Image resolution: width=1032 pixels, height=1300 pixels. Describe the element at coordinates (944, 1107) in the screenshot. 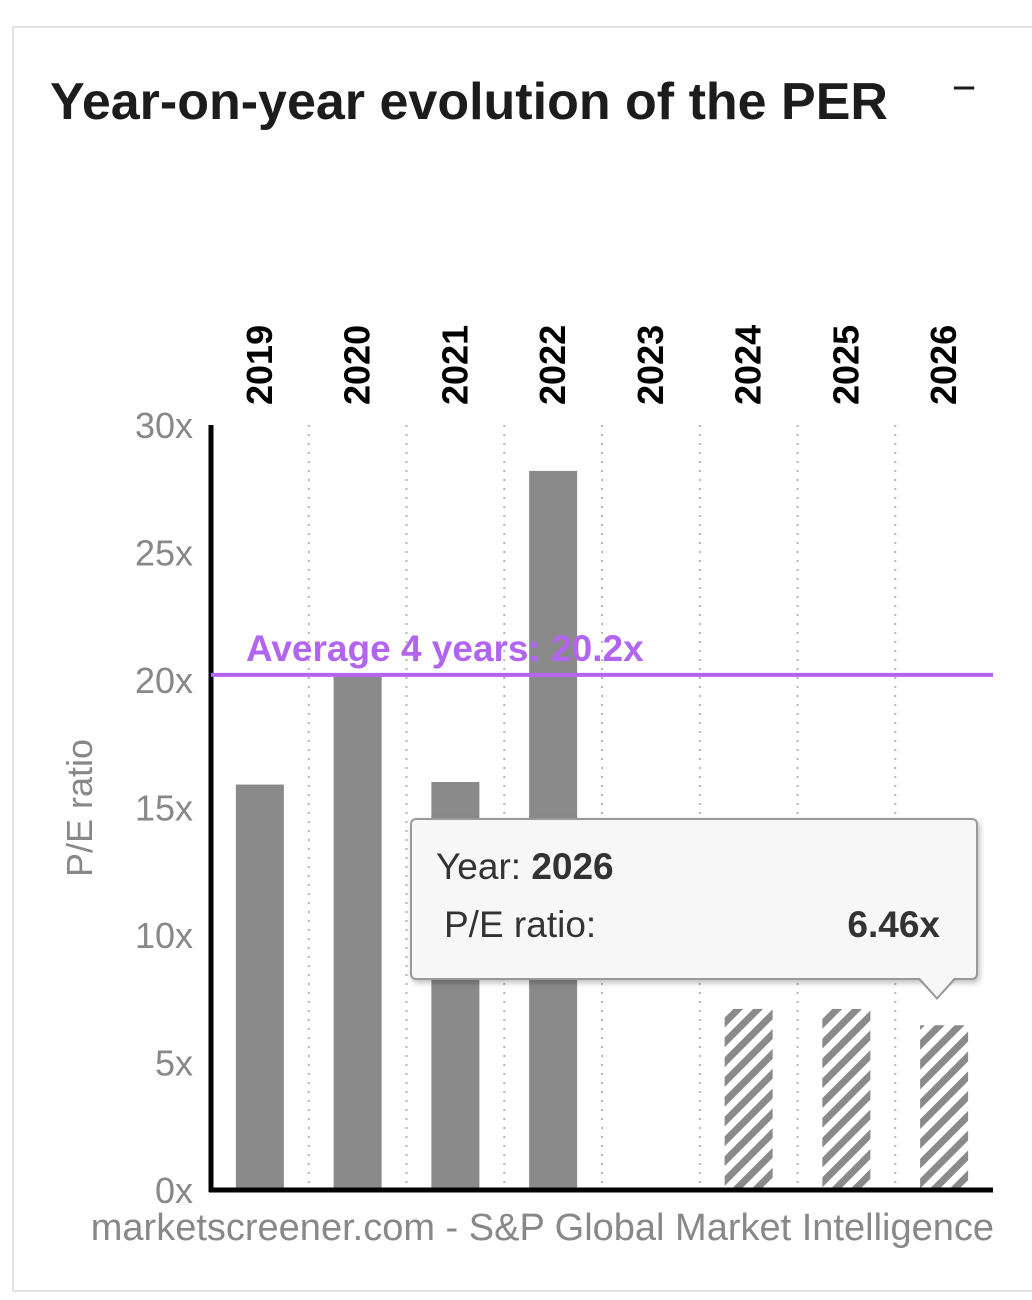

I see `bar-2026` at that location.